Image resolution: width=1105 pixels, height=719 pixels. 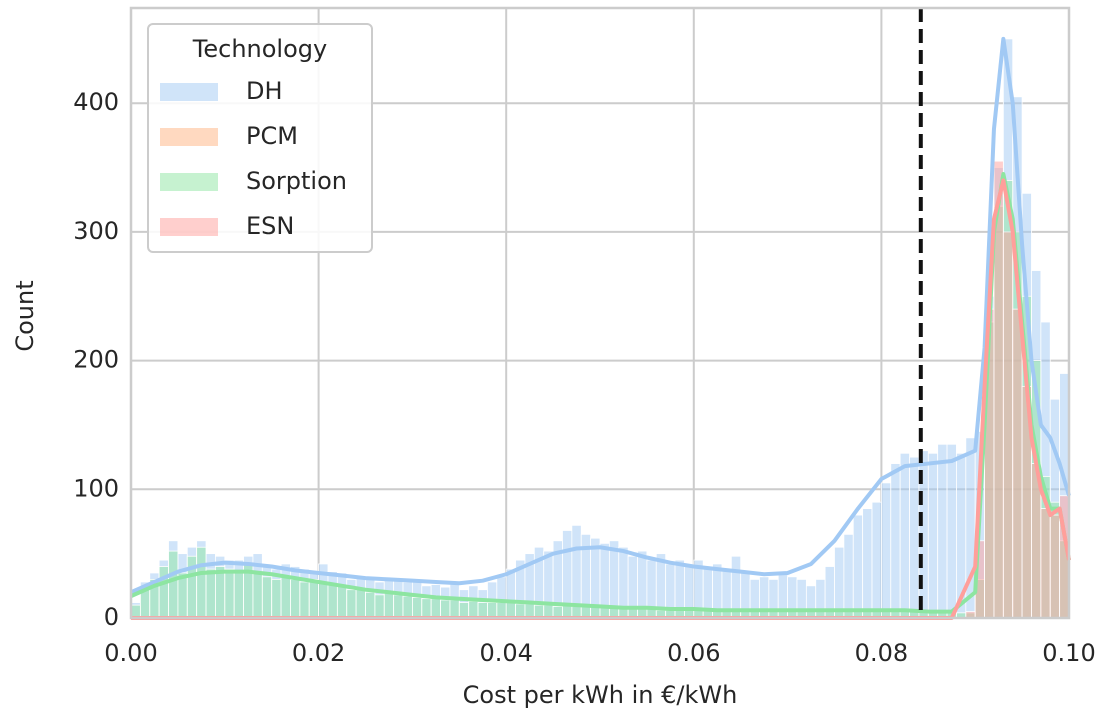 What do you see at coordinates (272, 136) in the screenshot?
I see `legend-label: PCM` at bounding box center [272, 136].